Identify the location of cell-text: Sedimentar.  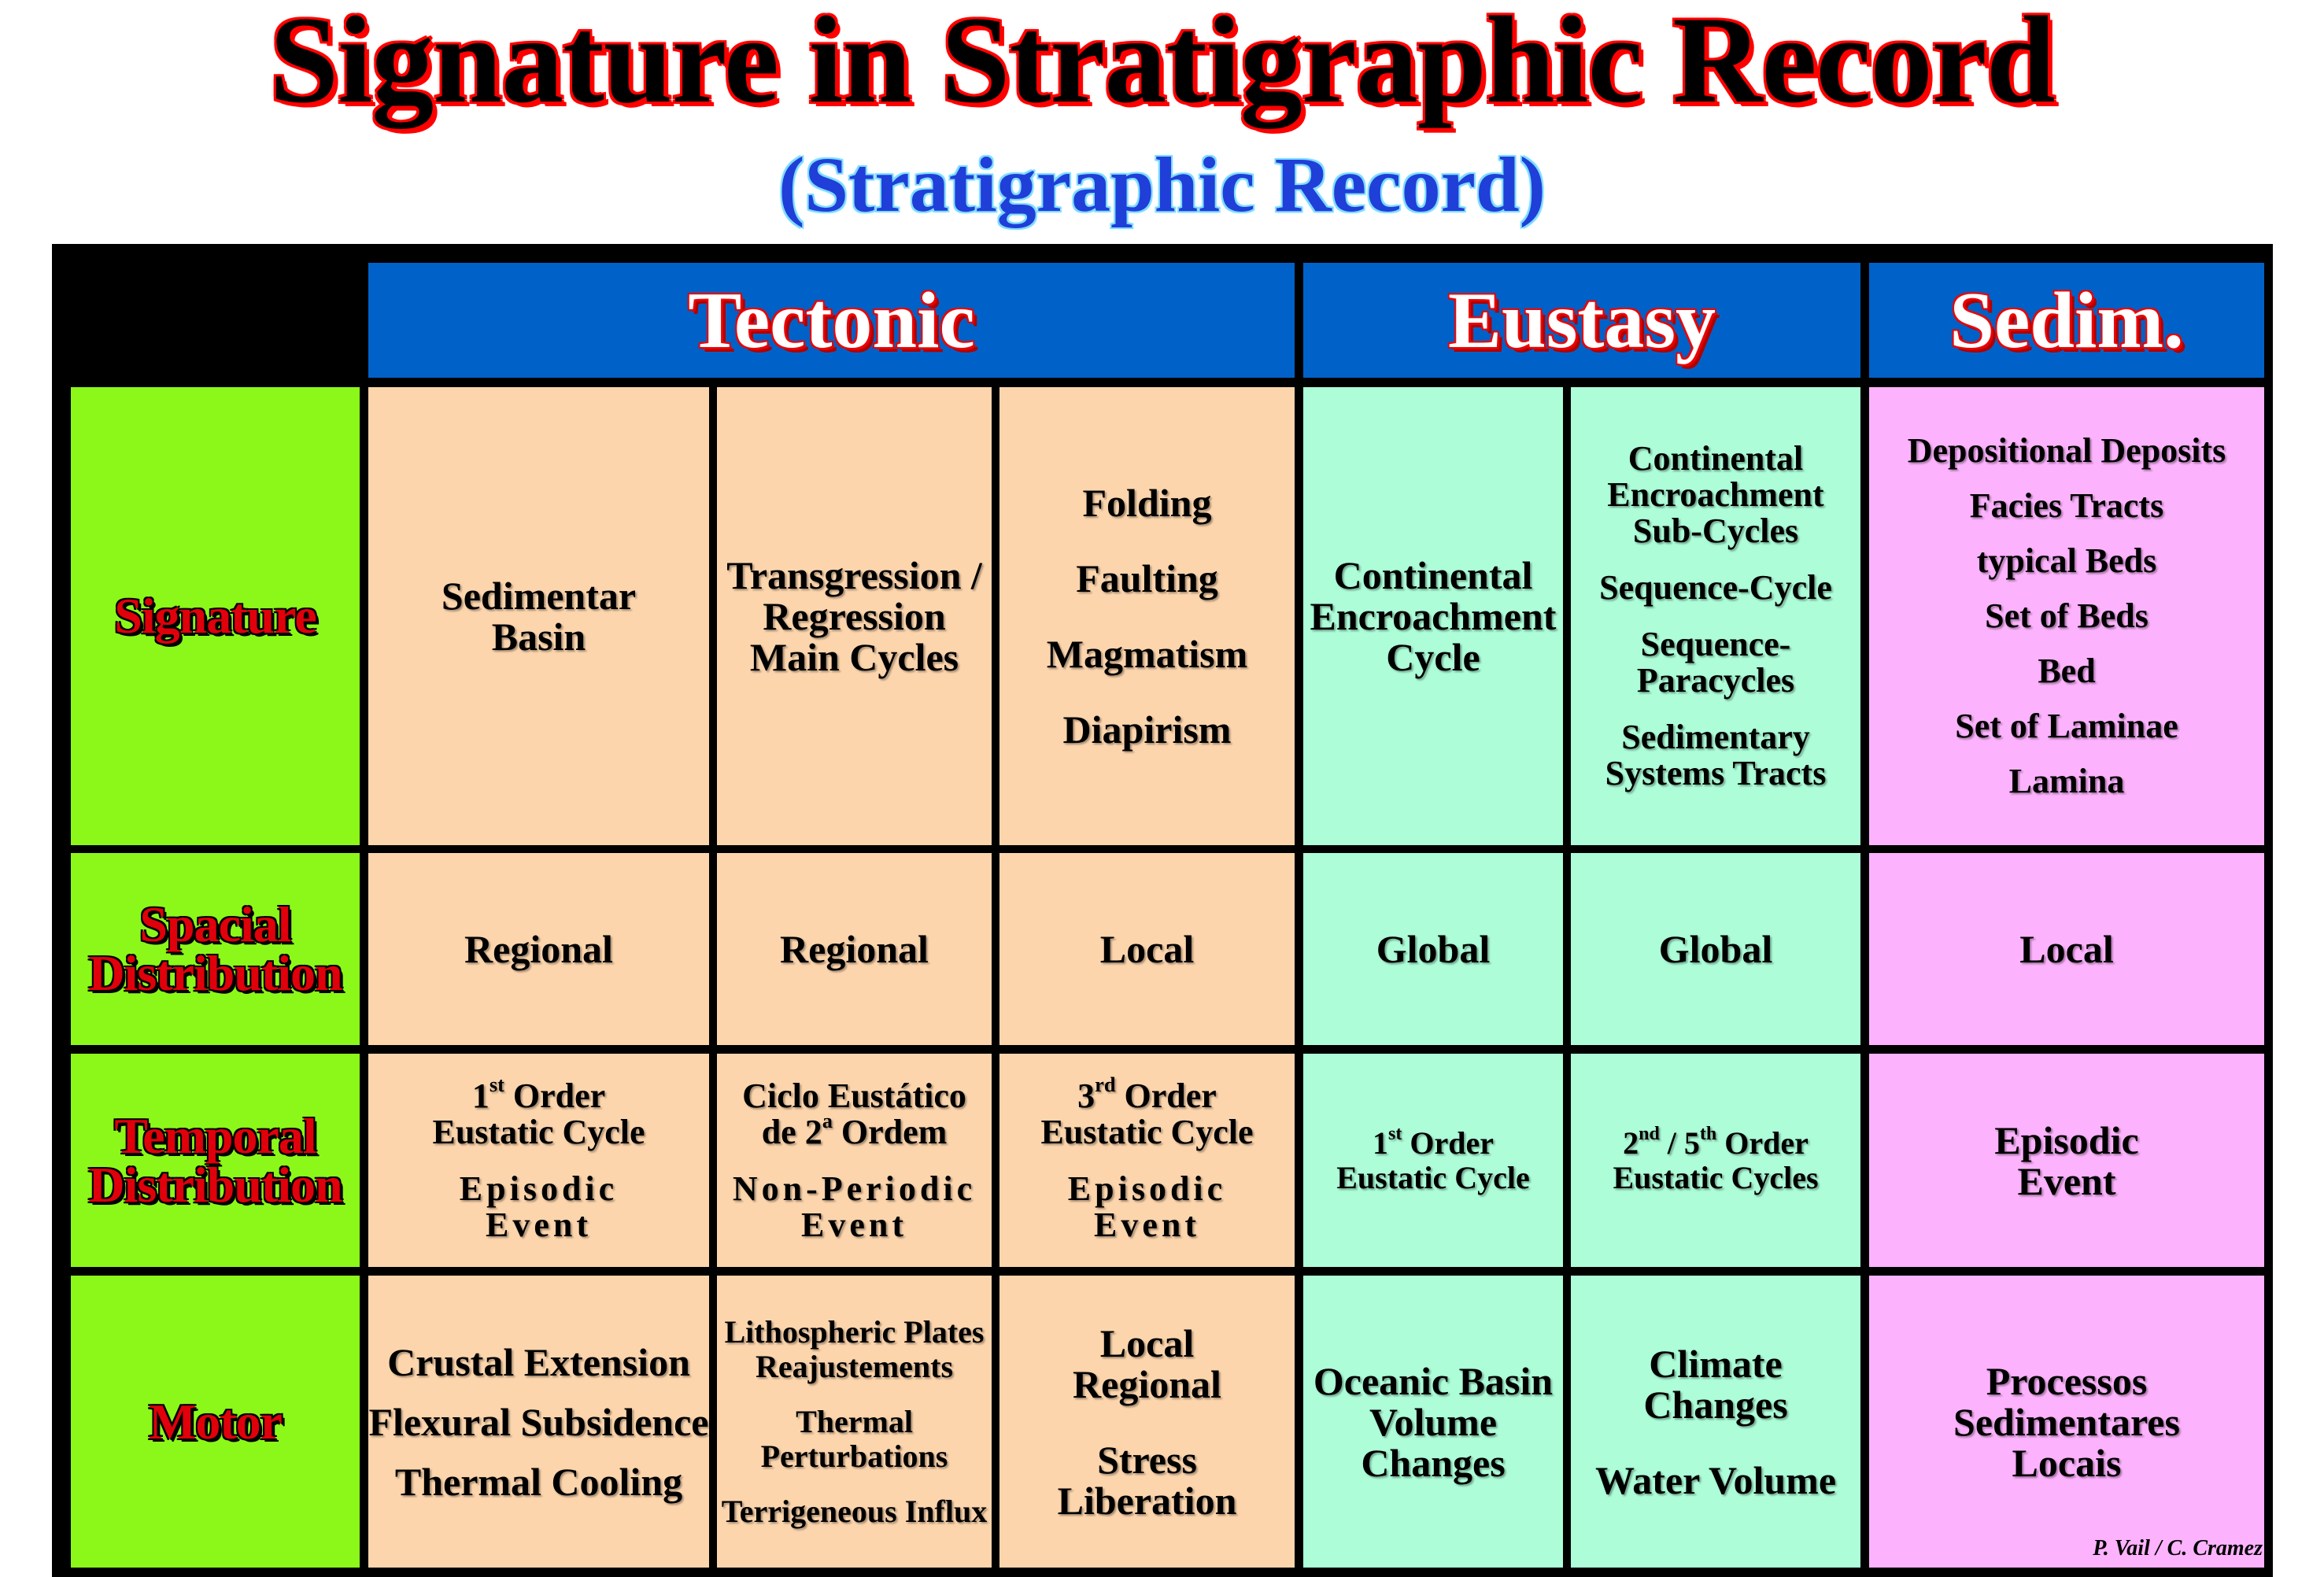
(539, 596).